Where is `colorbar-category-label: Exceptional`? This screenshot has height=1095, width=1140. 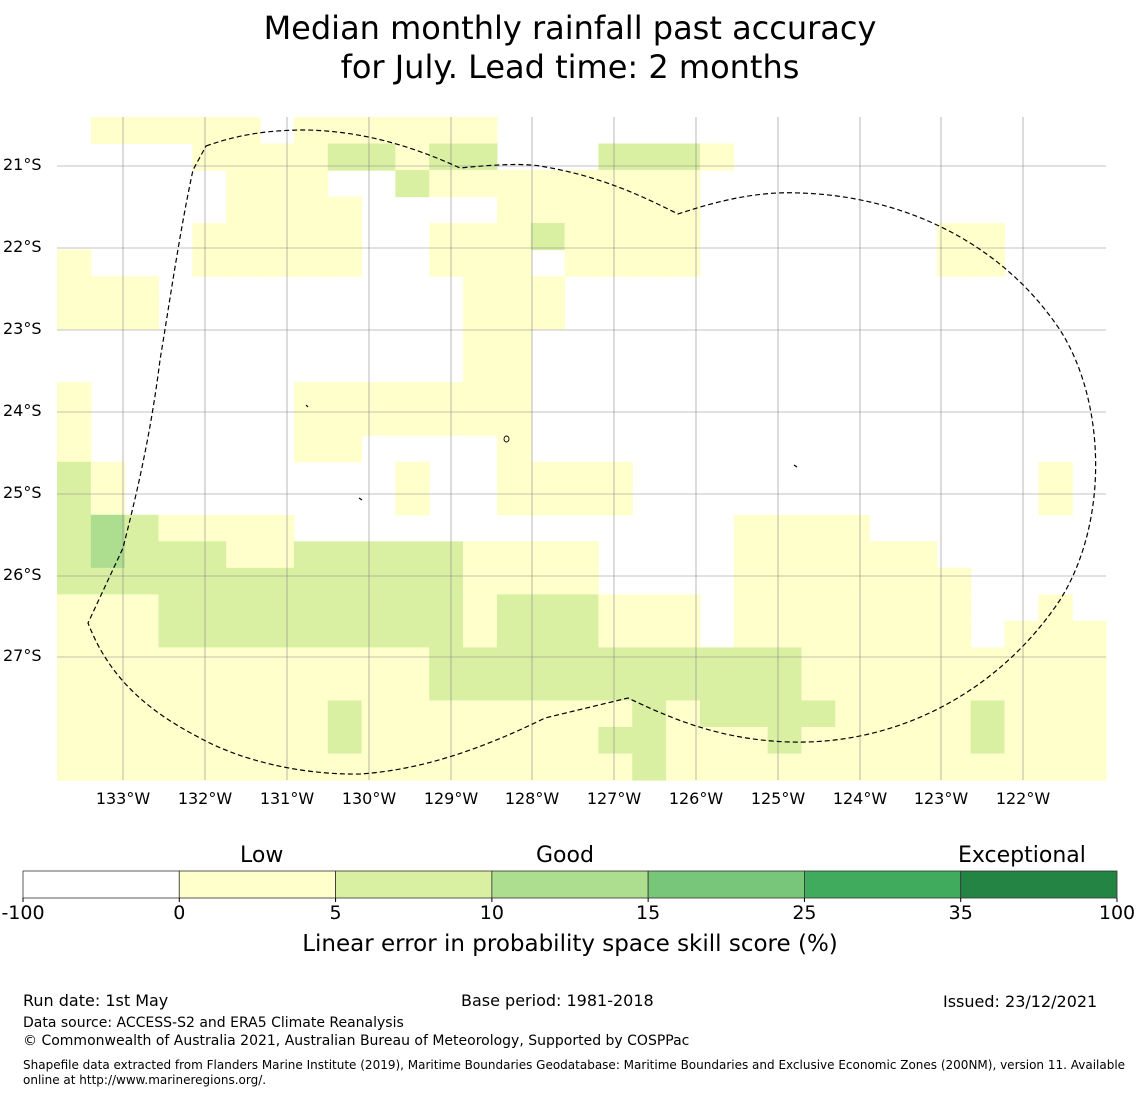
colorbar-category-label: Exceptional is located at coordinates (1022, 855).